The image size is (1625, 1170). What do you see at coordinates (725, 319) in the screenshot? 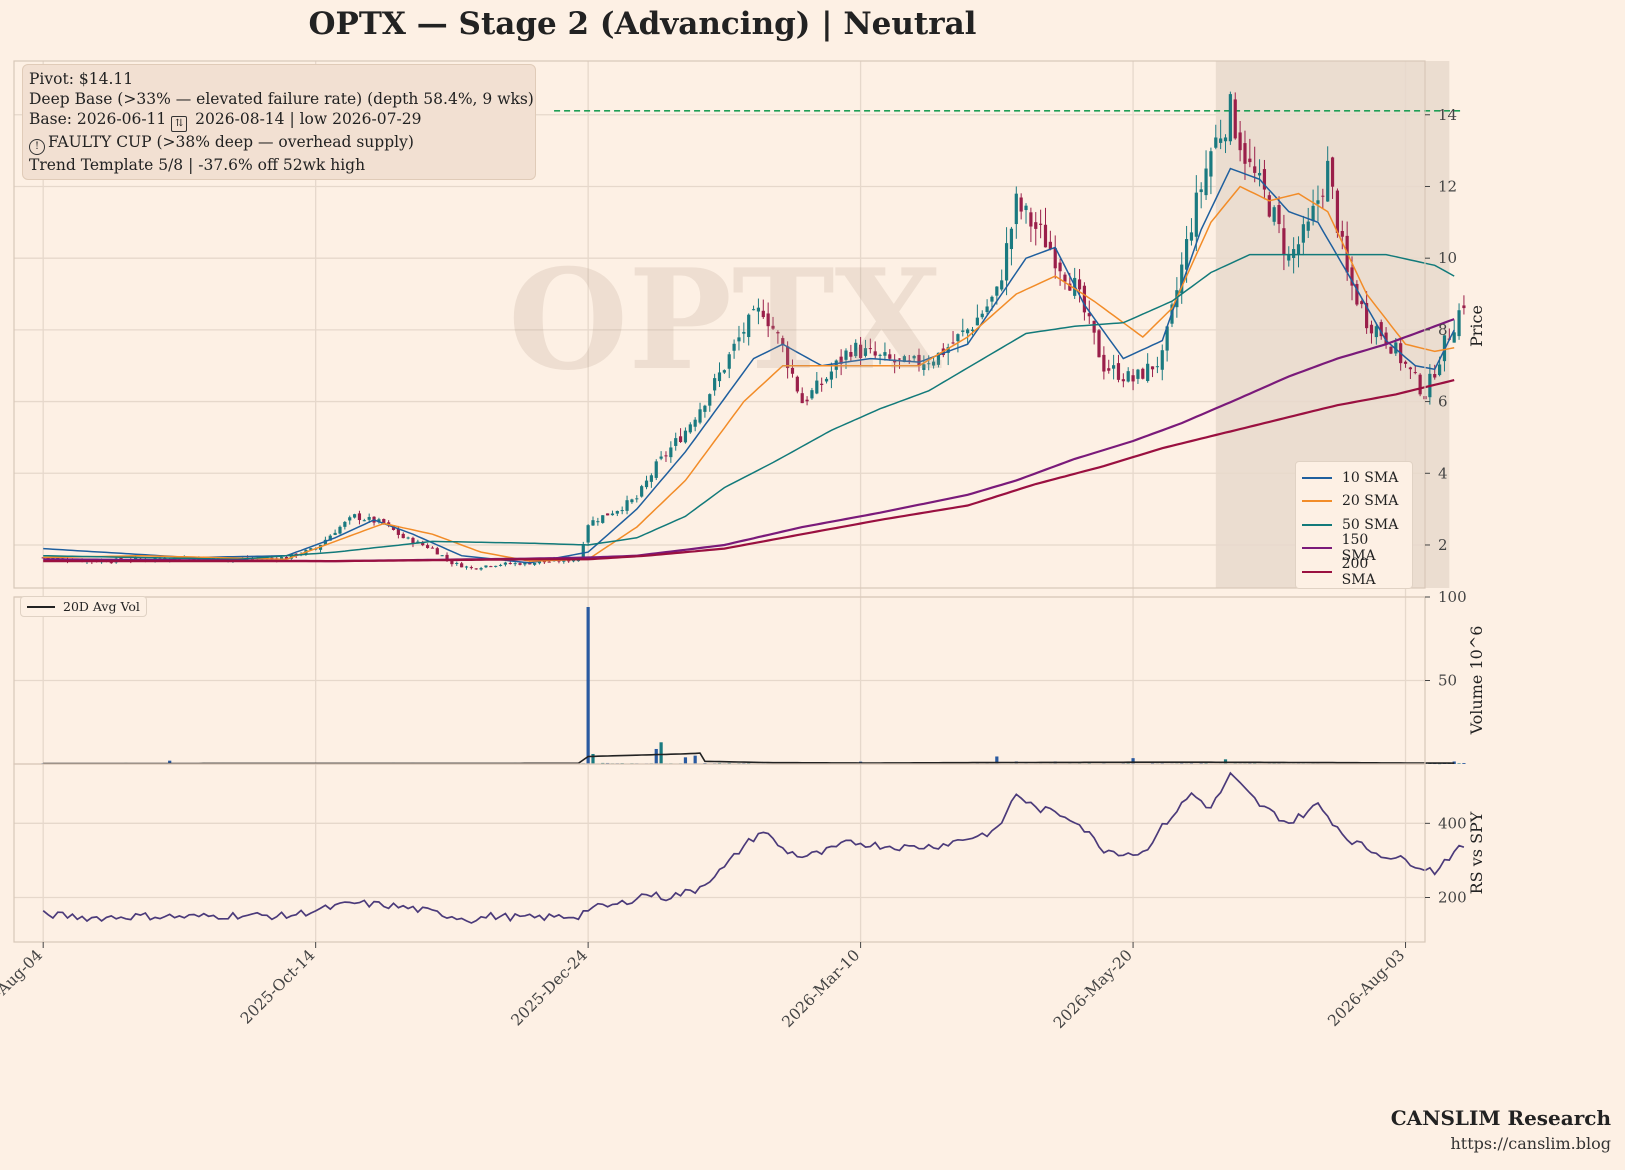
I see `watermark: OPTX` at bounding box center [725, 319].